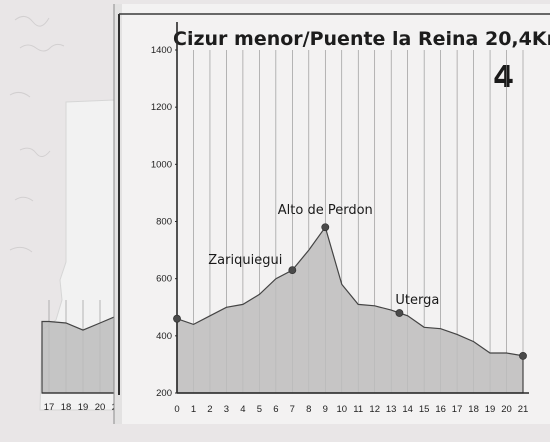  Describe the element at coordinates (523, 409) in the screenshot. I see `x-tick-21: 21` at that location.